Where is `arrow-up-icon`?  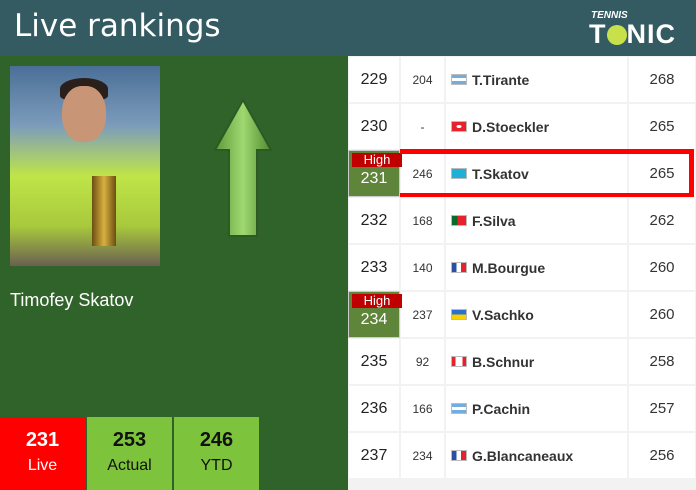
arrow-up-icon is located at coordinates (243, 167).